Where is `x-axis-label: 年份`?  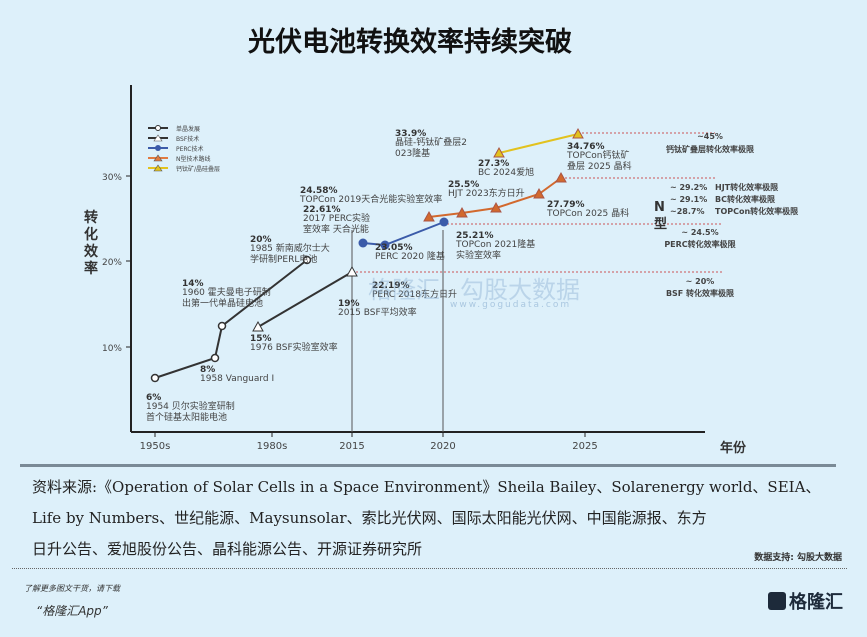 x-axis-label: 年份 is located at coordinates (733, 448).